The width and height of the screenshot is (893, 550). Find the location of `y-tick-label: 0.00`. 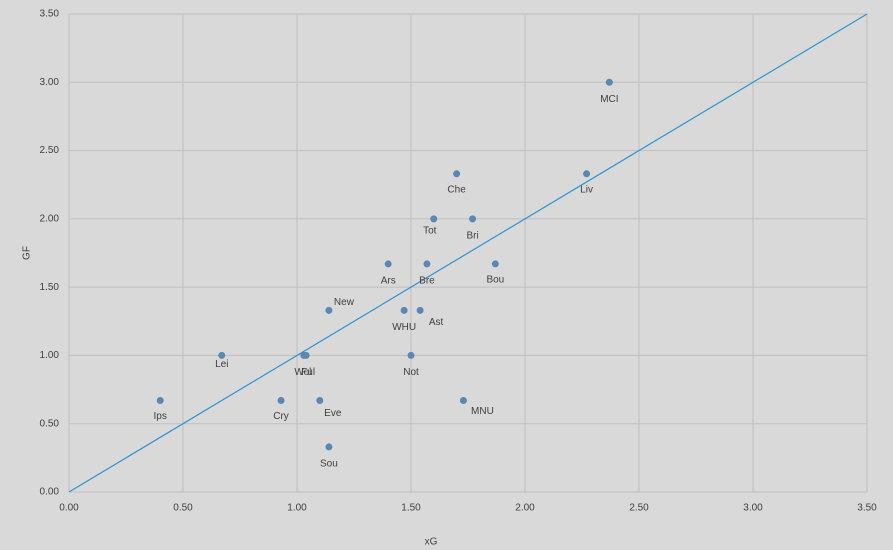

y-tick-label: 0.00 is located at coordinates (50, 492).